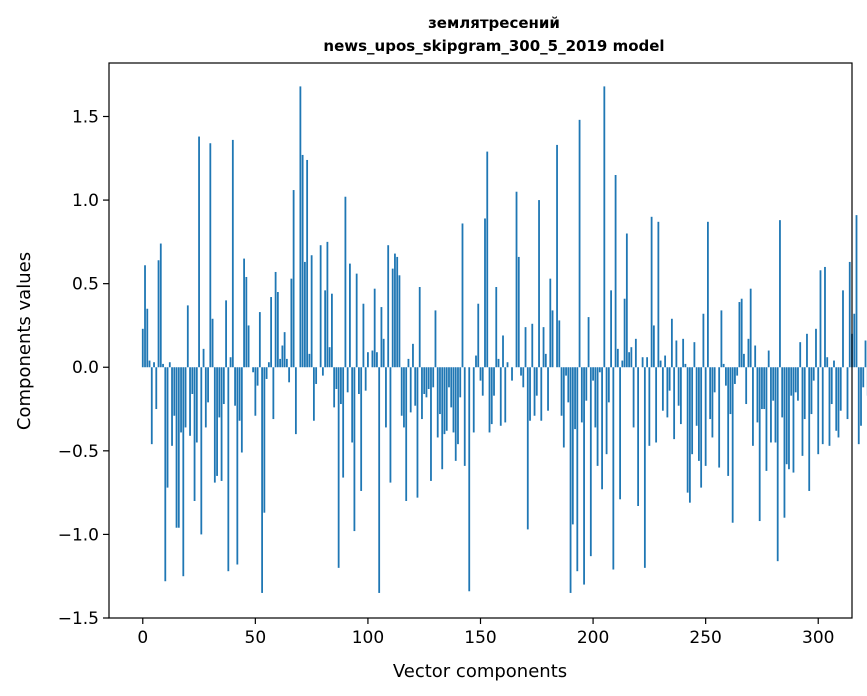  Describe the element at coordinates (85, 285) in the screenshot. I see `y-tick-label: 0.5` at that location.